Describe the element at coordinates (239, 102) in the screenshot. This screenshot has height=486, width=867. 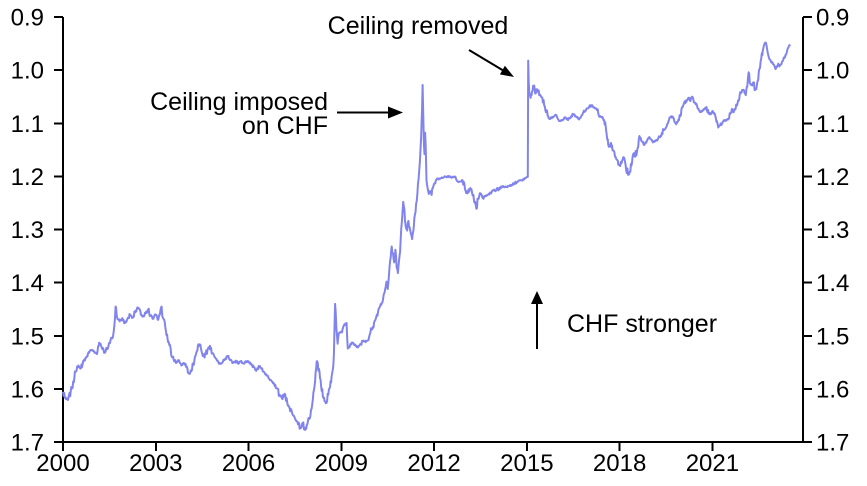
I see `annotation-ceiling-imposed-text-line1: Ceiling imposed` at that location.